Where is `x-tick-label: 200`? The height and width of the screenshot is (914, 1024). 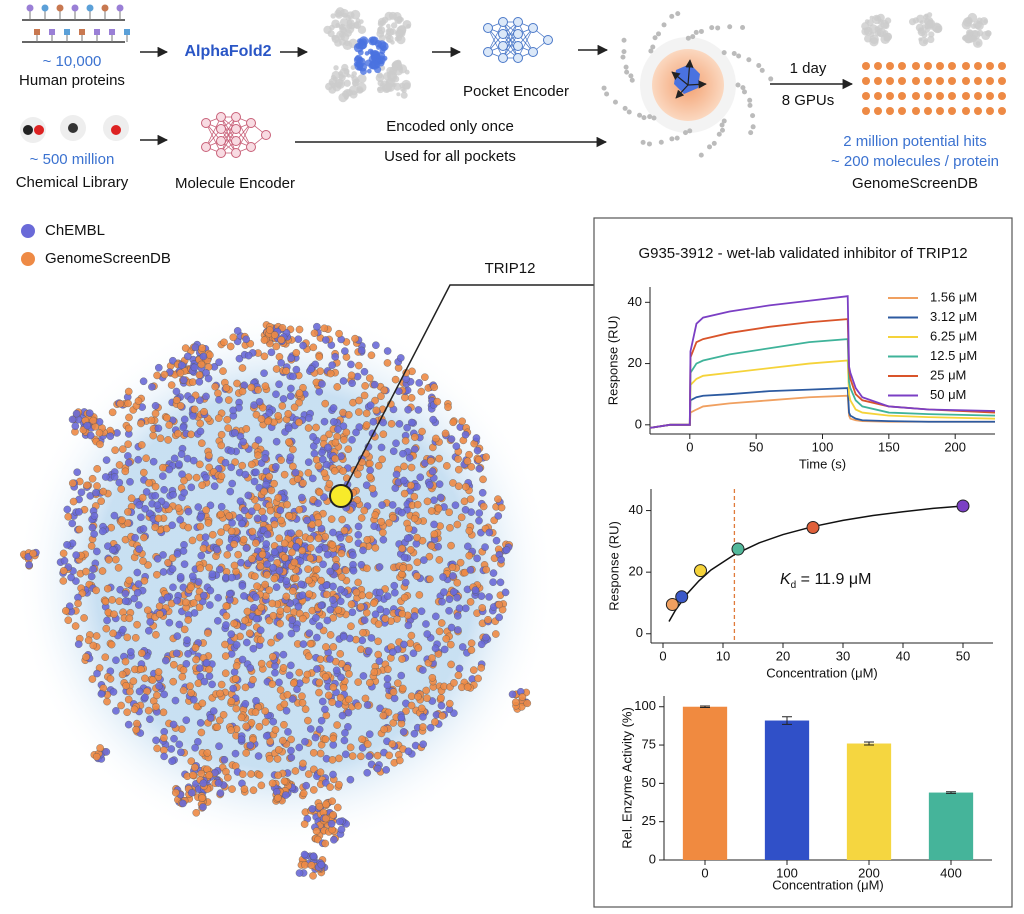 x-tick-label: 200 is located at coordinates (869, 872).